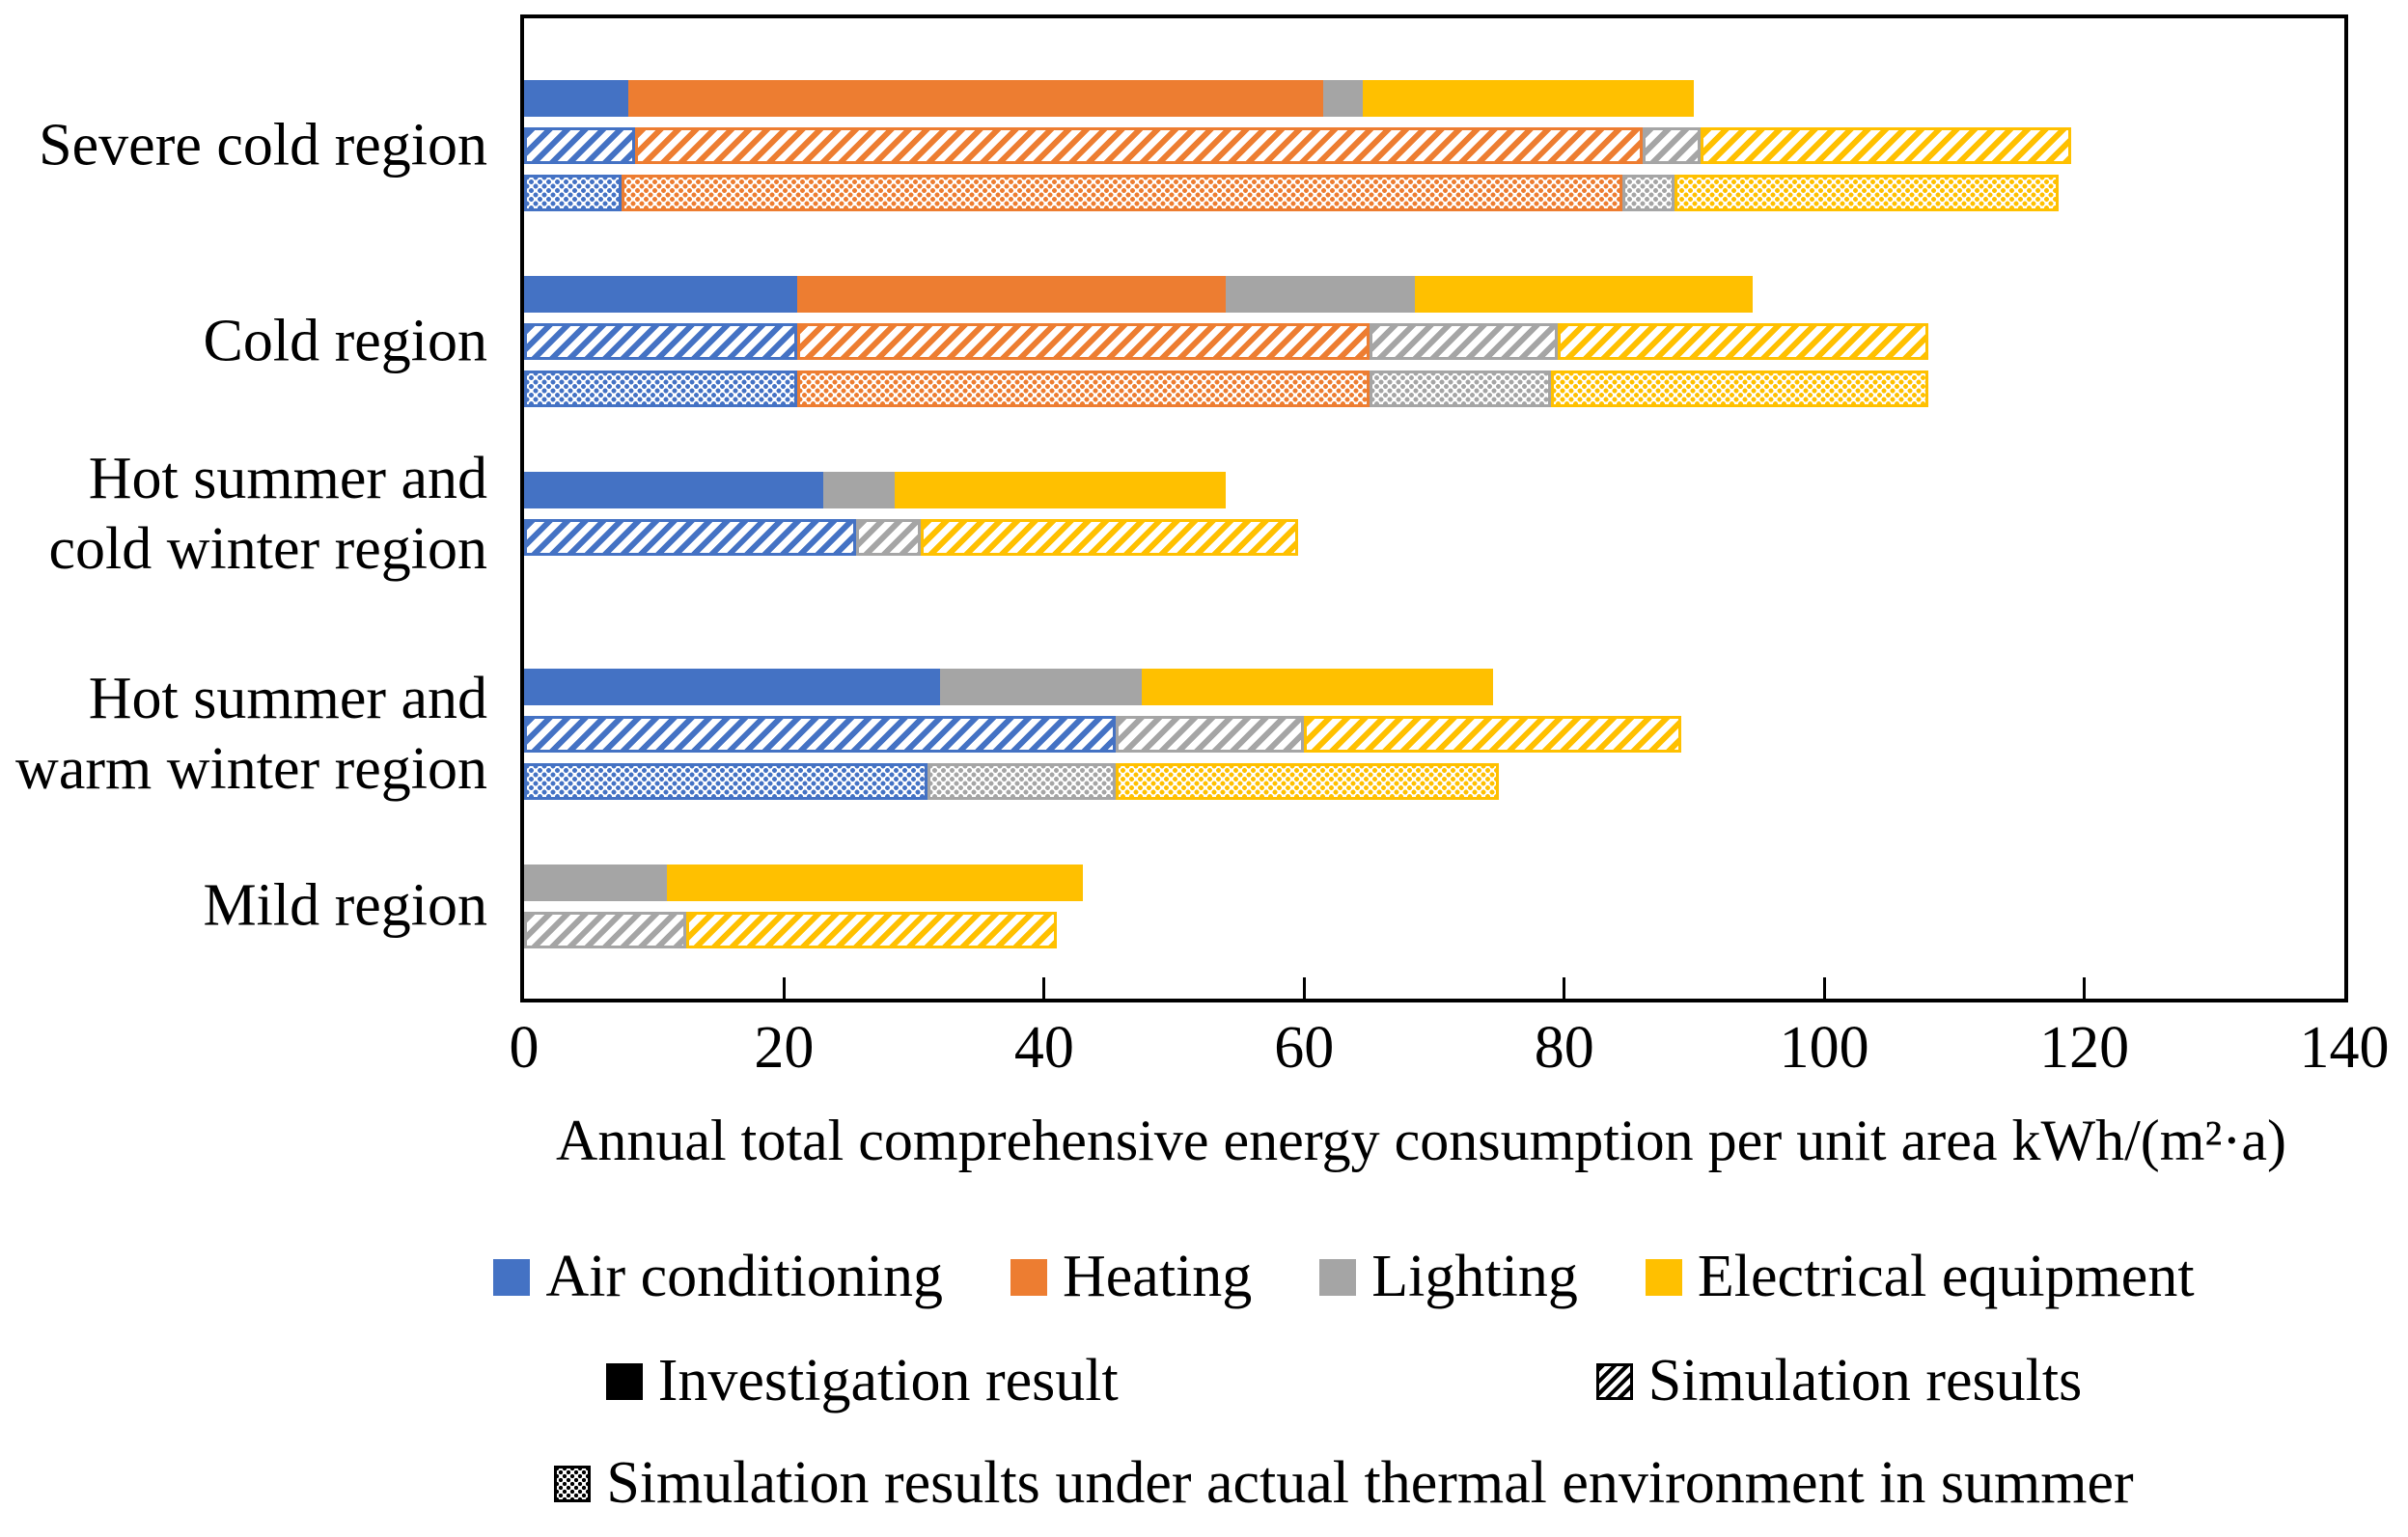 This screenshot has height=1537, width=2408. I want to click on legend-label: Investigation result, so click(888, 1380).